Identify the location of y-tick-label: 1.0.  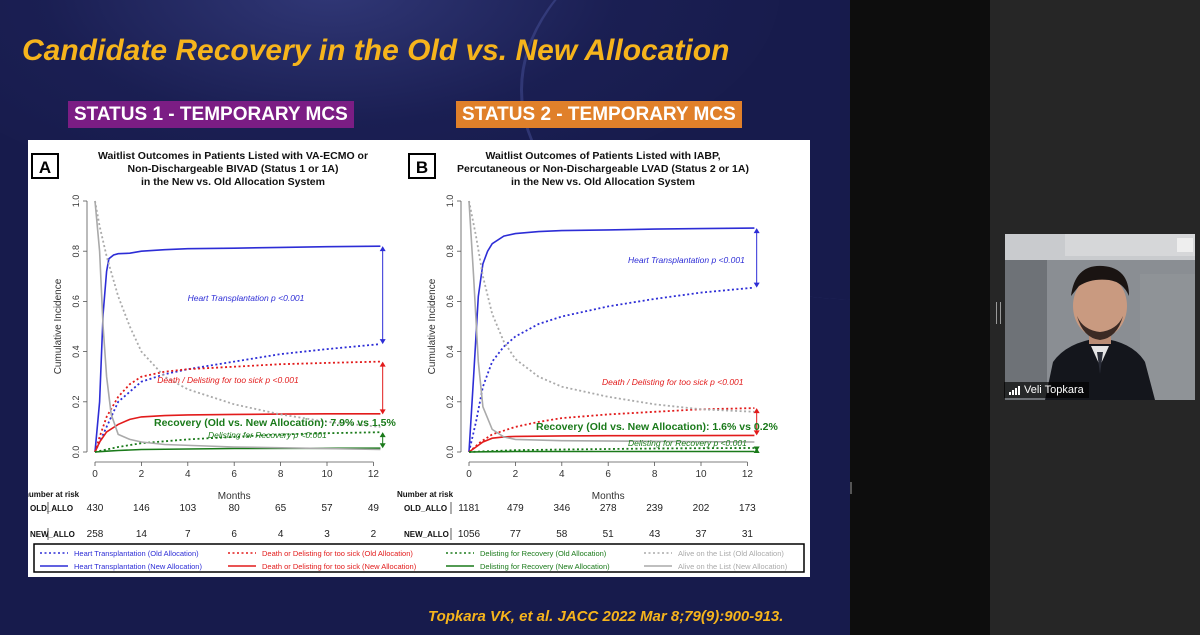
(450, 201).